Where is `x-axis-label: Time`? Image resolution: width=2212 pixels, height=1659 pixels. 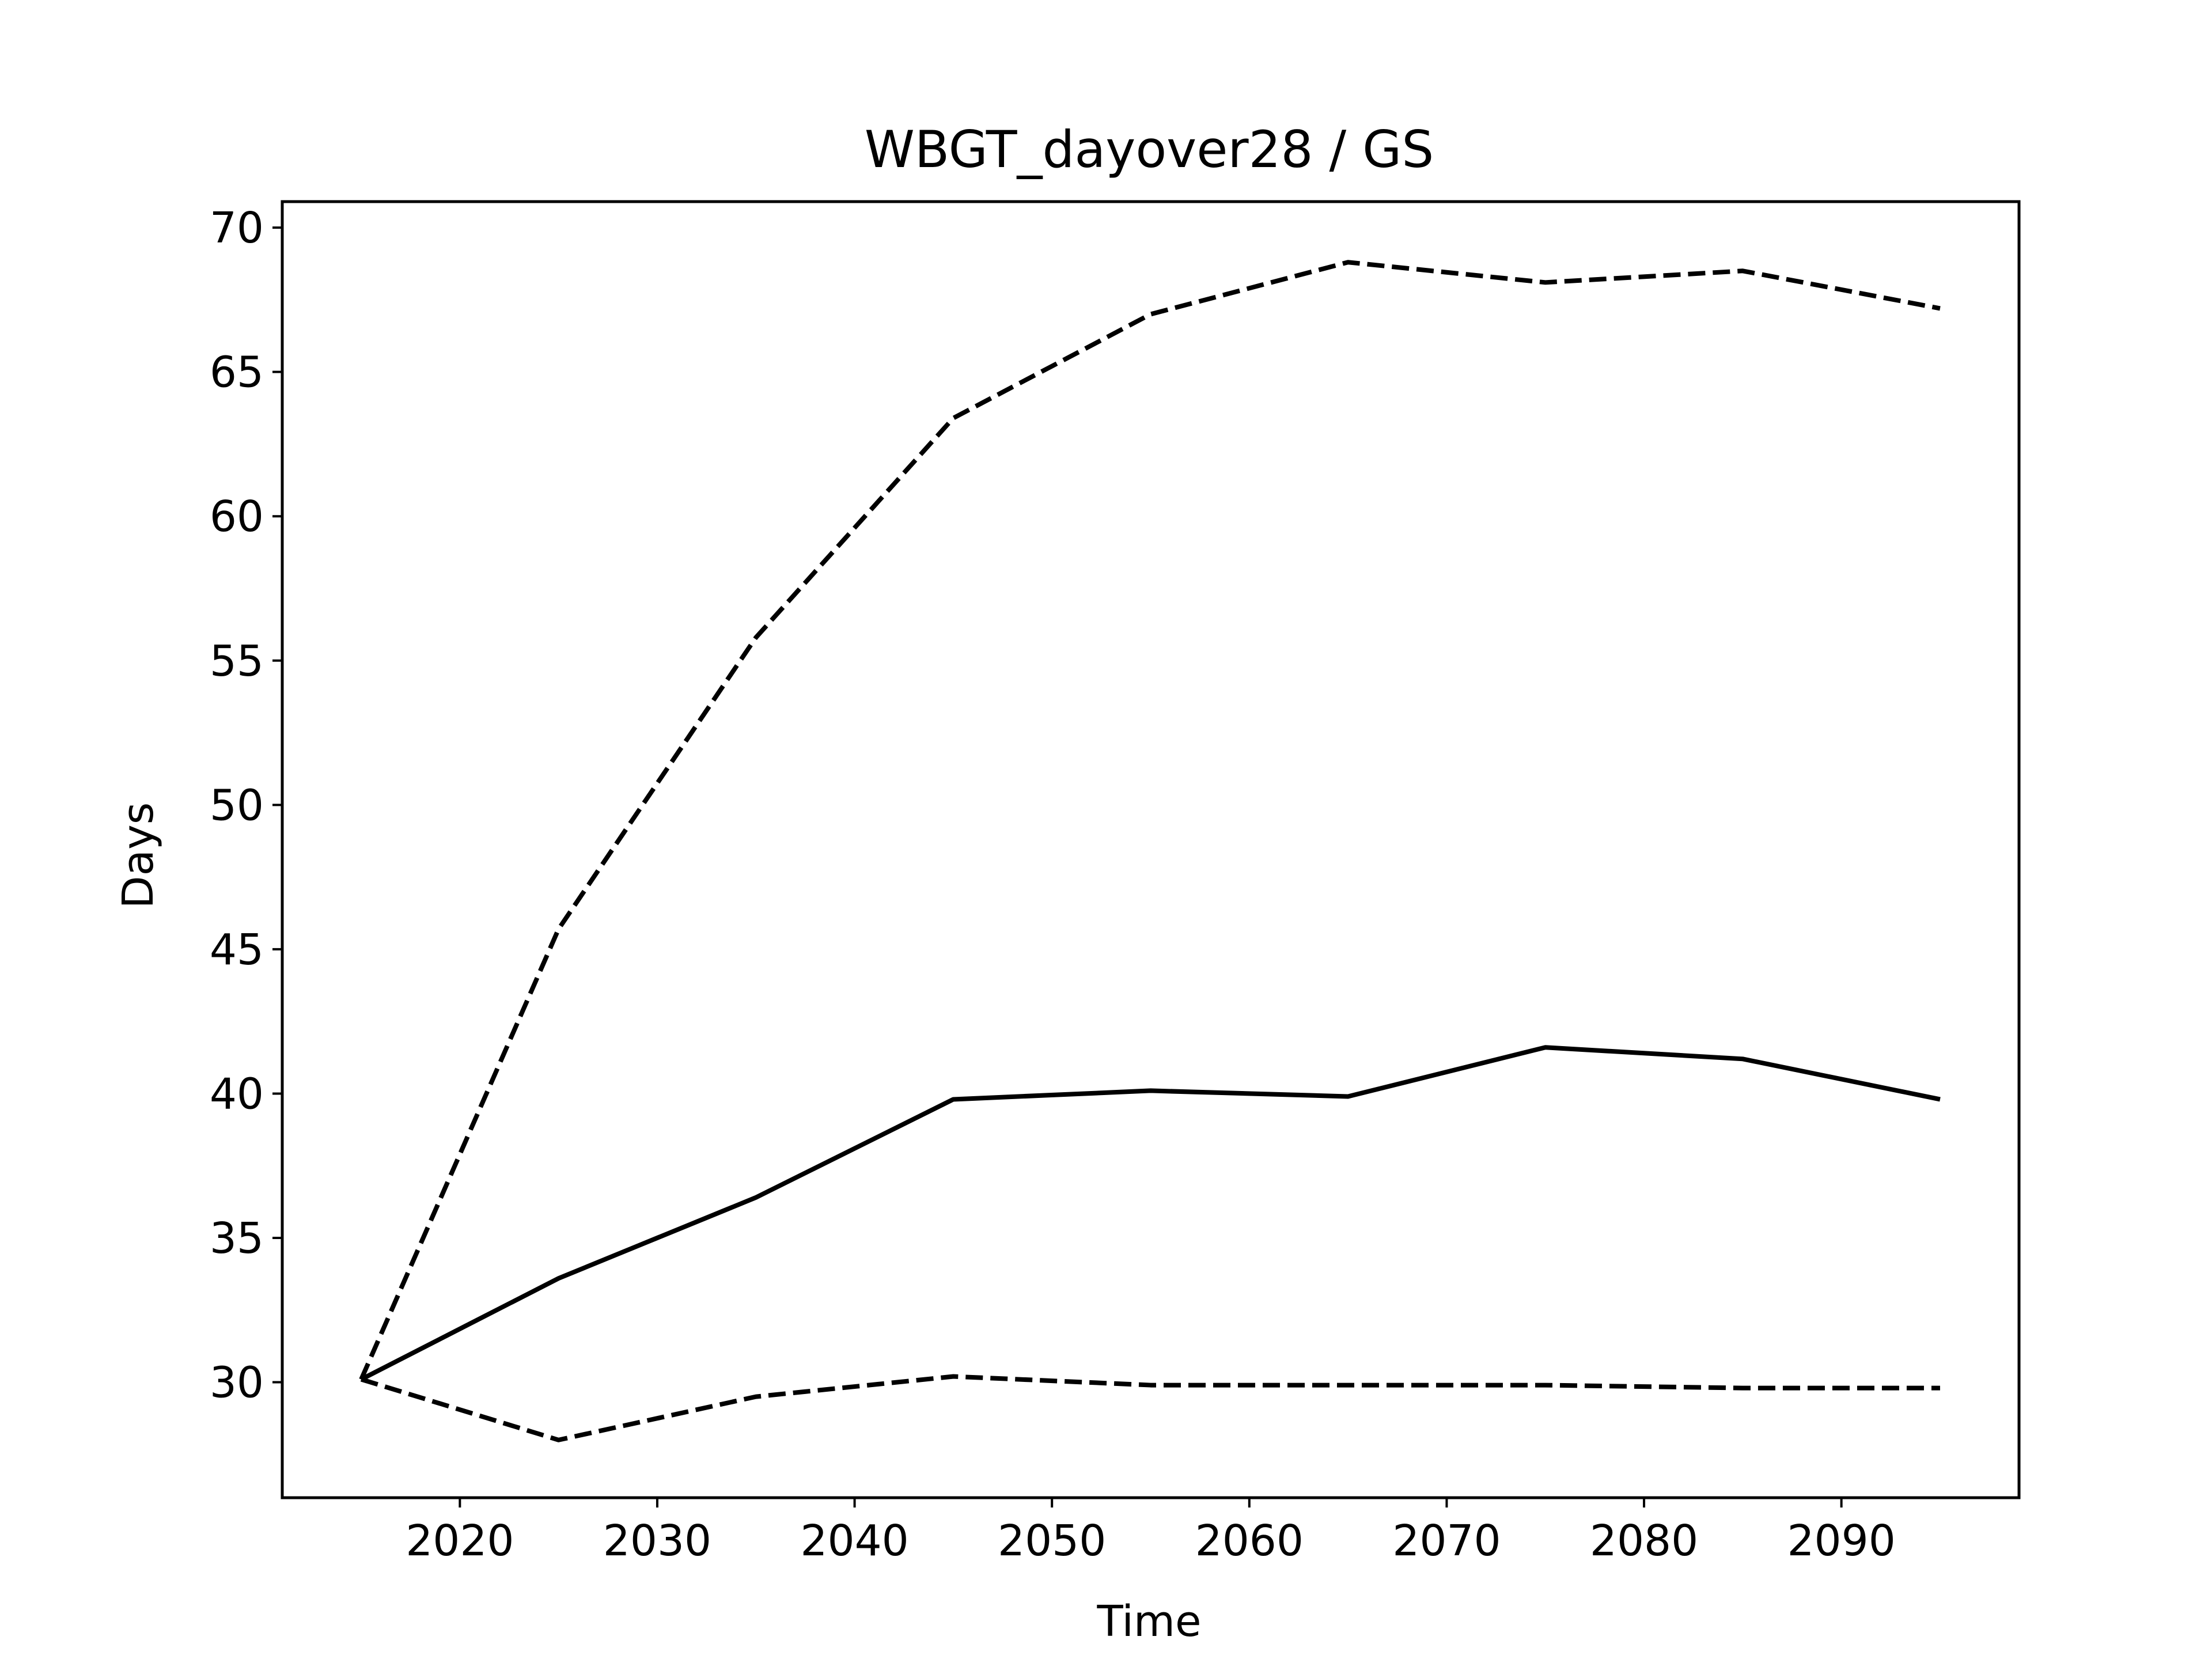
x-axis-label: Time is located at coordinates (1148, 1621).